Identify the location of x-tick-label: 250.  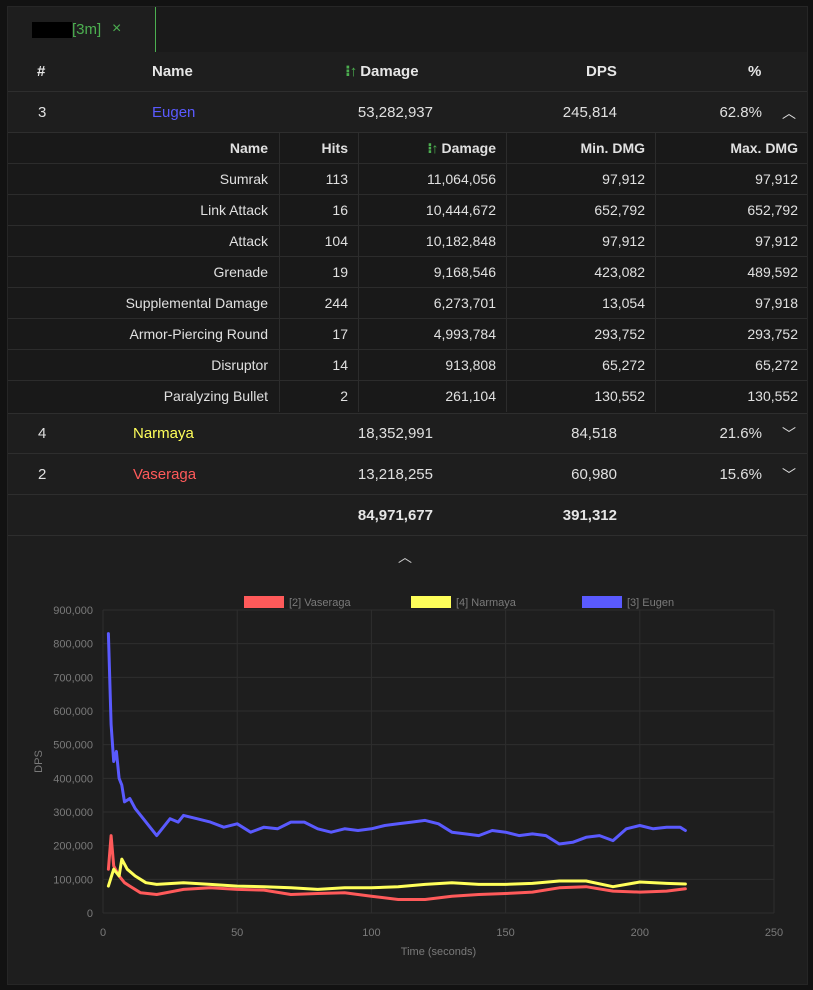
(774, 933).